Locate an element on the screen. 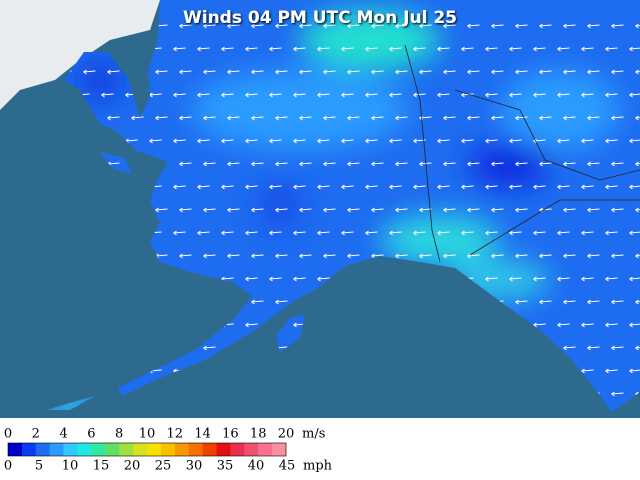  mph-tick-label: 10 is located at coordinates (70, 466).